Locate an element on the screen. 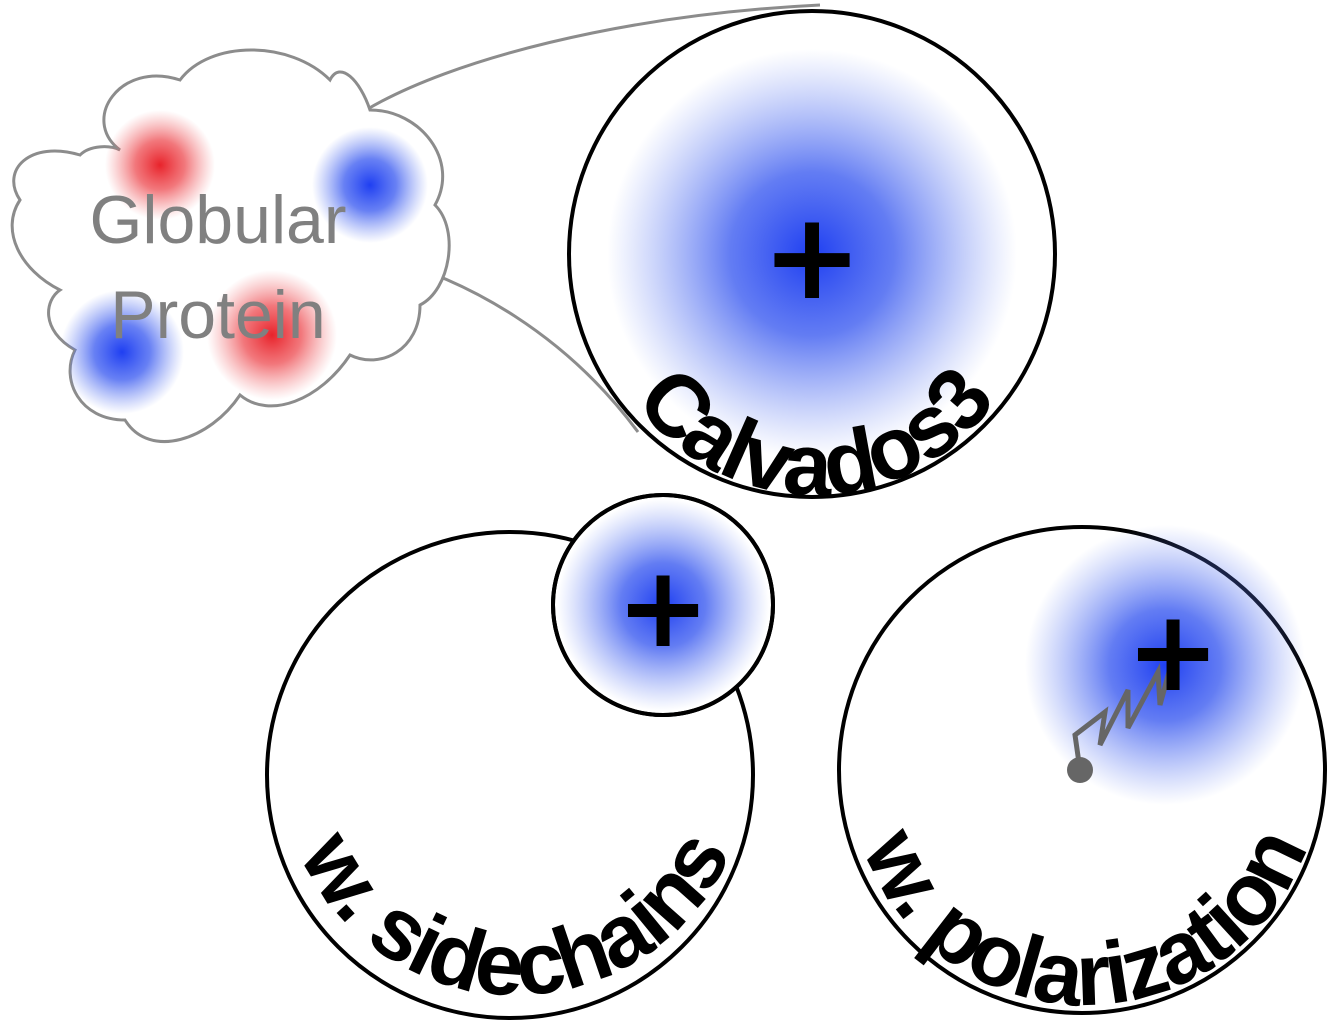  calvados3-charge-cloud is located at coordinates (812, 254).